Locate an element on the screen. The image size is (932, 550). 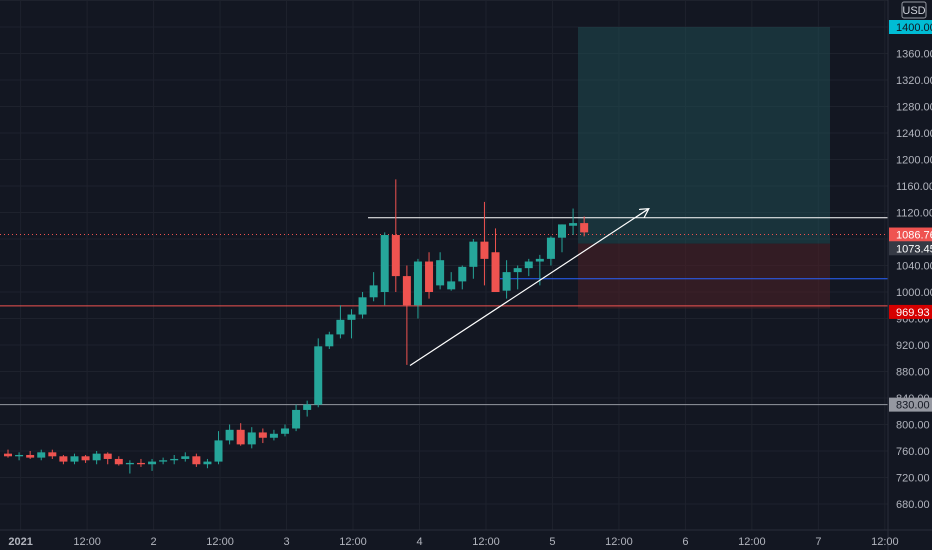
price-tick-label: 920.00 is located at coordinates (913, 346).